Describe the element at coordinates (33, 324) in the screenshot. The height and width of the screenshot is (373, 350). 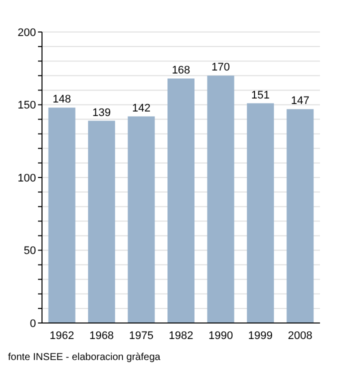
I see `y-tick-label: 0` at that location.